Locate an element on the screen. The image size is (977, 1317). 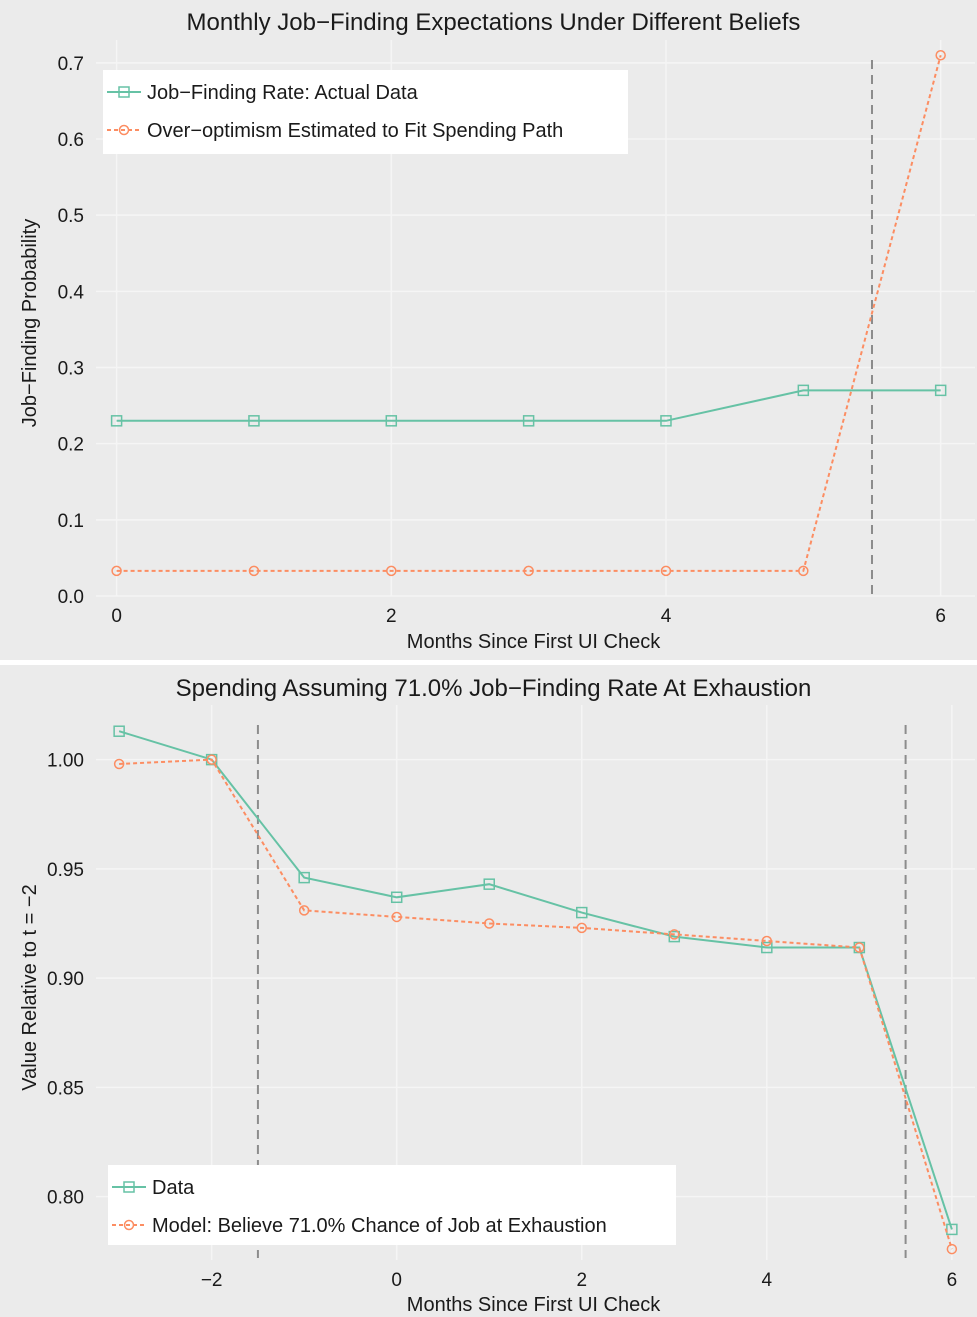
y-axis-label: Value Relative to t = −2 is located at coordinates (30, 987).